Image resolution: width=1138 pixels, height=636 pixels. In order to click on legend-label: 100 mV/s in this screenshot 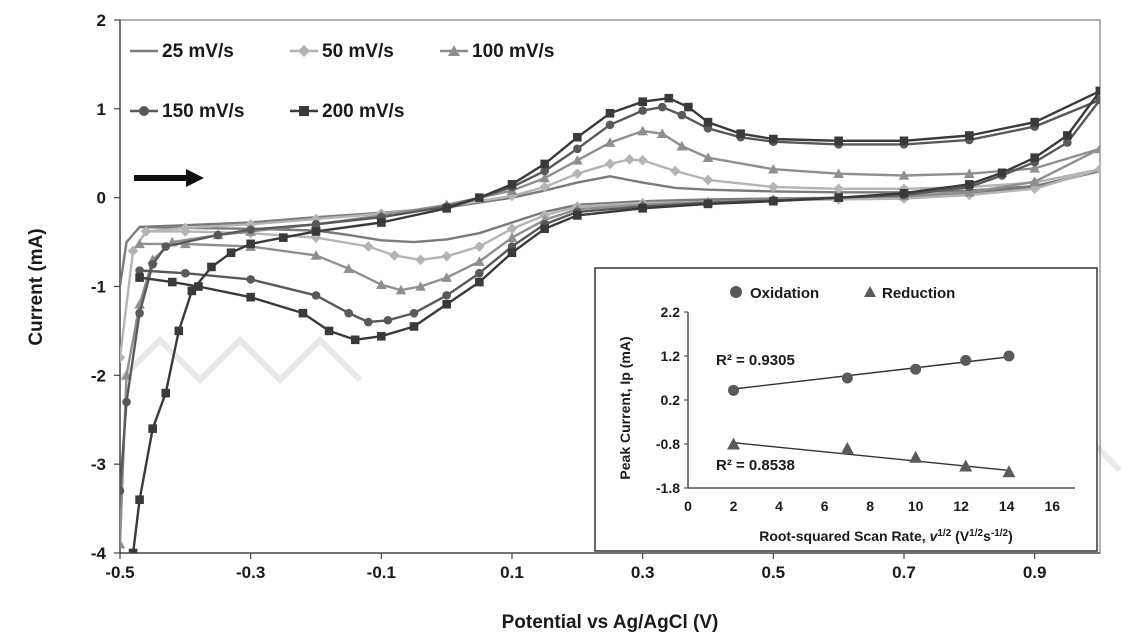, I will do `click(513, 51)`.